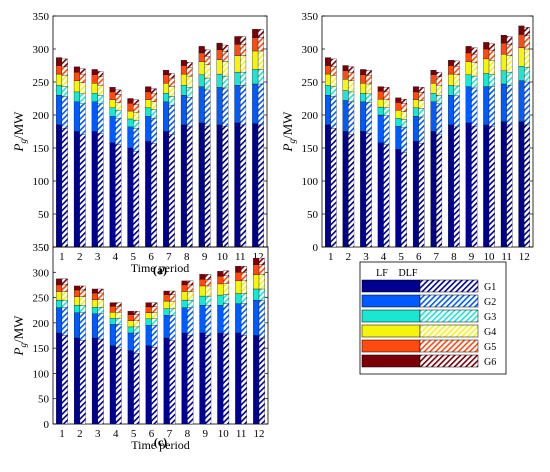 The height and width of the screenshot is (472, 550). What do you see at coordinates (160, 445) in the screenshot?
I see `x-axis-label: Time period` at bounding box center [160, 445].